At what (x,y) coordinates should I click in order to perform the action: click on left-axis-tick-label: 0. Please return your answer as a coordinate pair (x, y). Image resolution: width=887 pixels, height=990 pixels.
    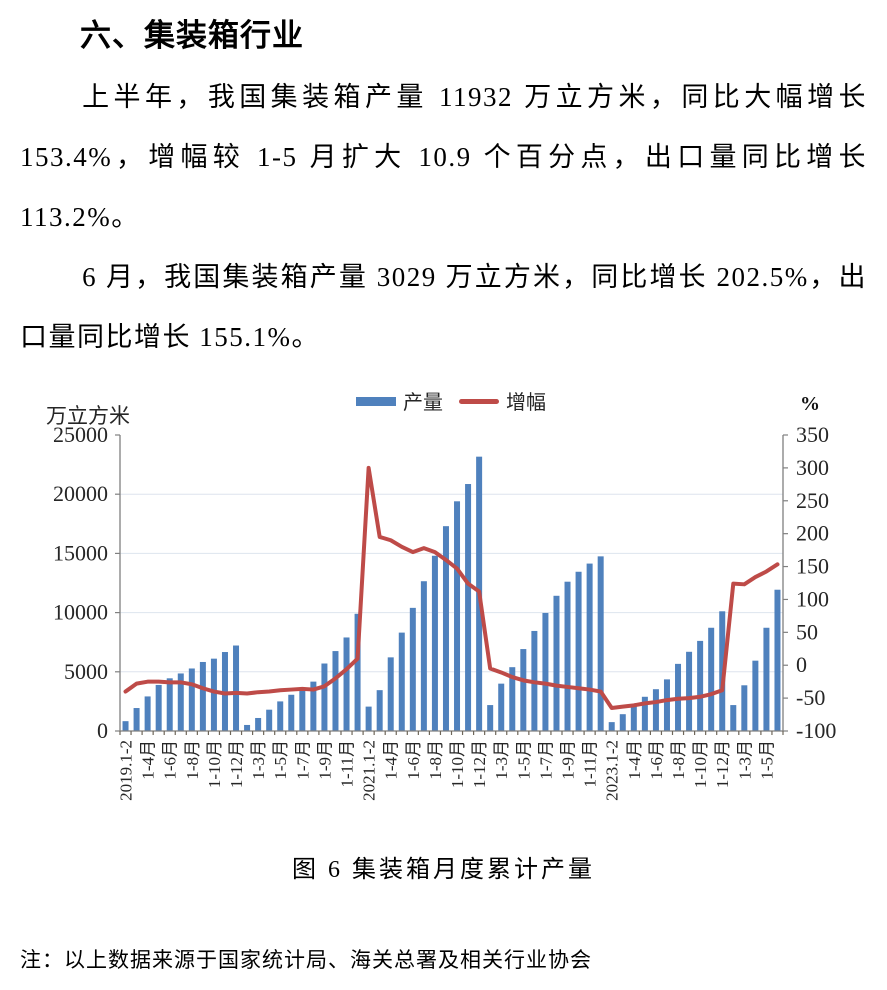
    Looking at the image, I should click on (102, 730).